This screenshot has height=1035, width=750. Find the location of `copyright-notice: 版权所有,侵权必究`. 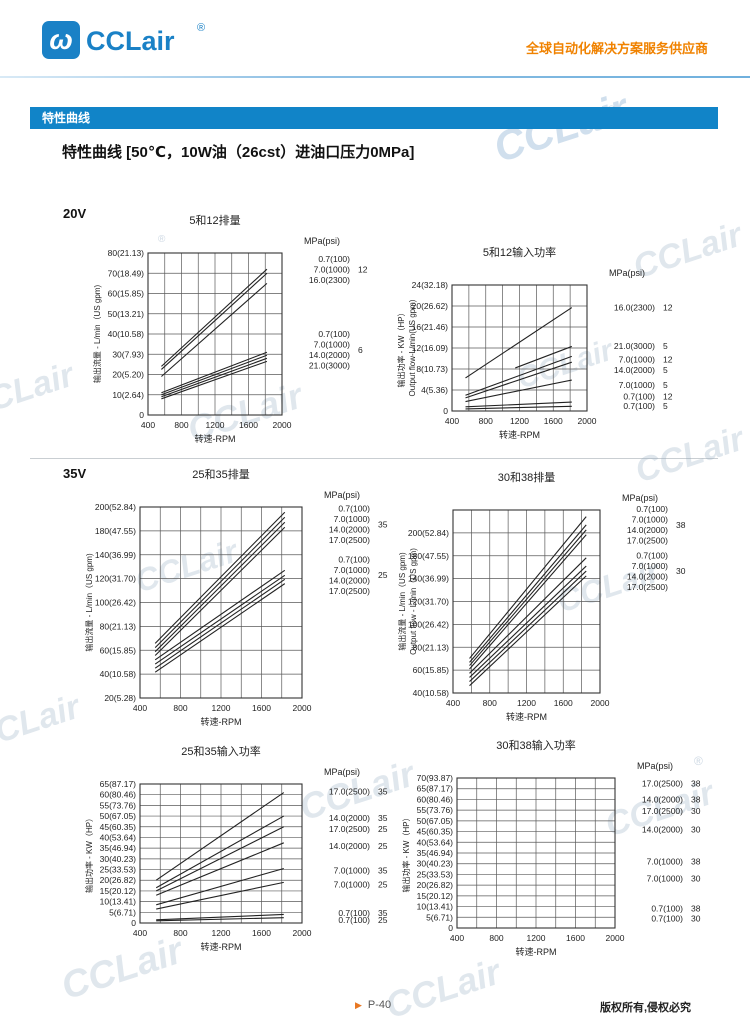

copyright-notice: 版权所有,侵权必究 is located at coordinates (646, 1008).